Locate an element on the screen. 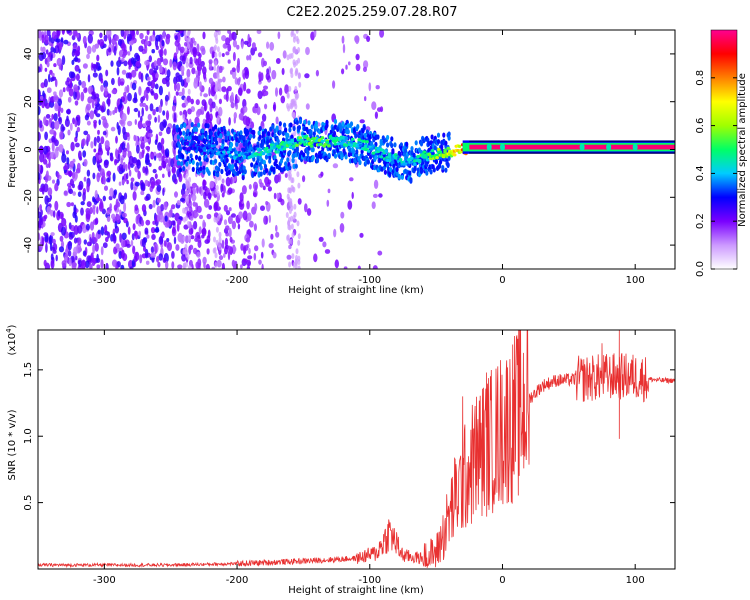 This screenshot has width=750, height=600. spectrogram-xlabel: Height of straight line (km) is located at coordinates (356, 290).